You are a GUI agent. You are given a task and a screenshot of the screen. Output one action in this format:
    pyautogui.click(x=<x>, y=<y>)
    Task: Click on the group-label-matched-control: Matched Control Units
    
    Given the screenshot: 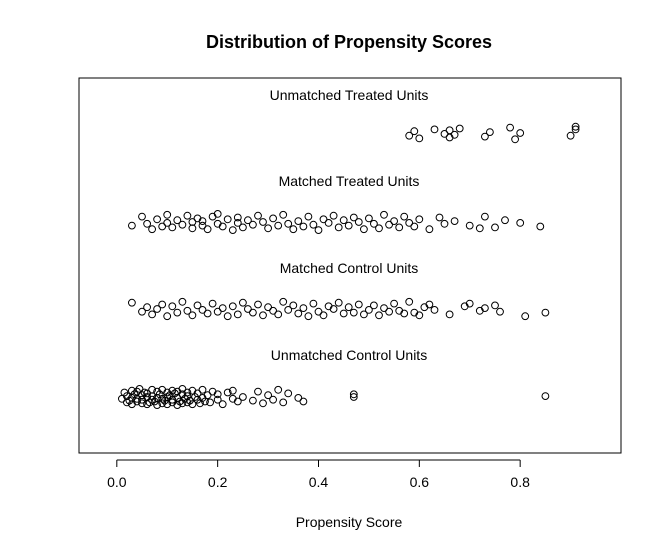 What is the action you would take?
    pyautogui.click(x=349, y=268)
    